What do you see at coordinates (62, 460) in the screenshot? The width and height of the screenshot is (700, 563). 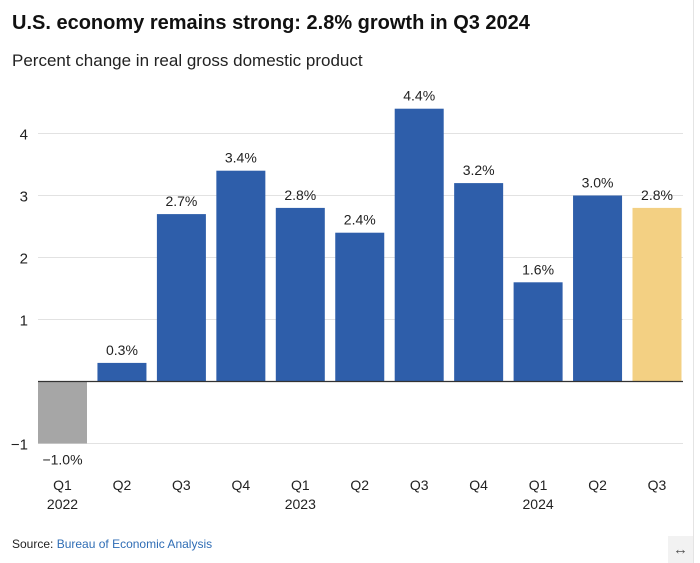 I see `data-label: −1.0%` at bounding box center [62, 460].